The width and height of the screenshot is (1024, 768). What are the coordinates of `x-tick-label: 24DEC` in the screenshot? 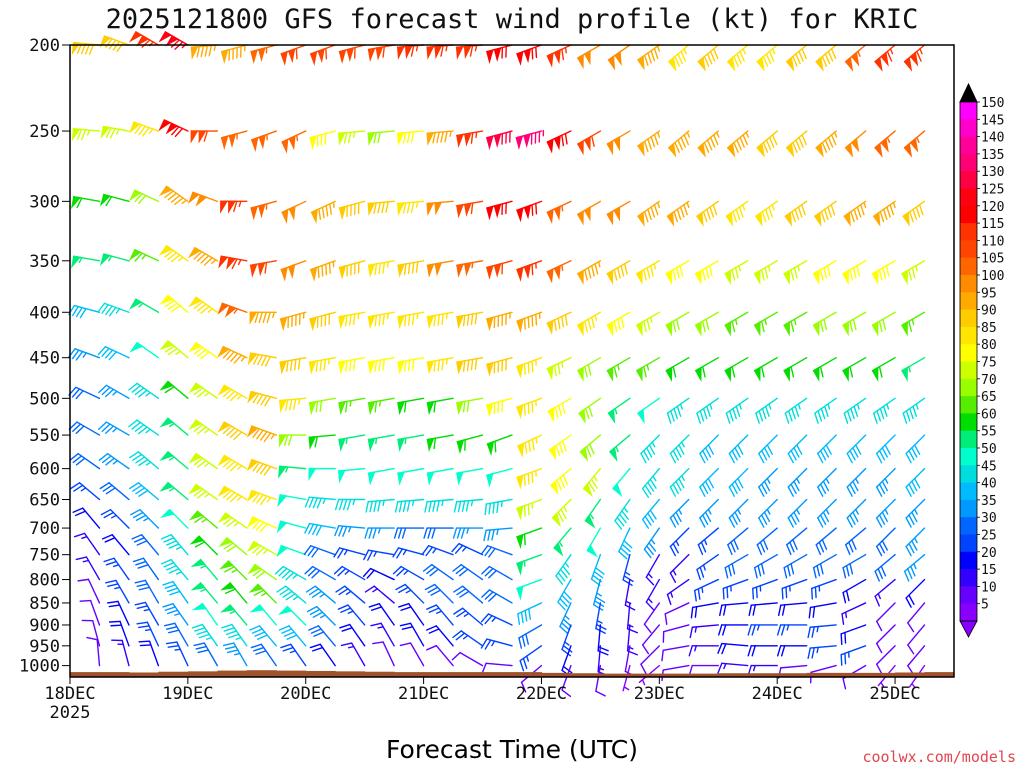 It's located at (777, 694).